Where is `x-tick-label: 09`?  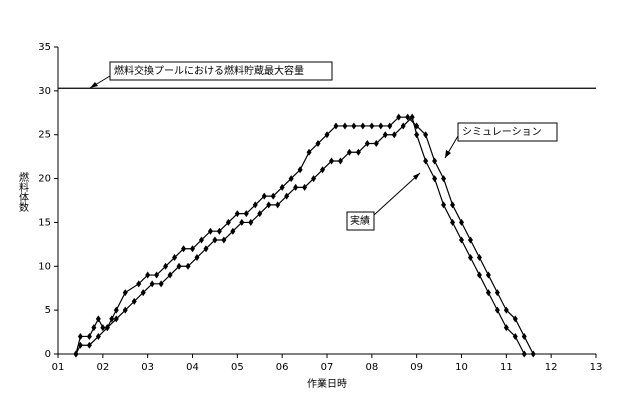 x-tick-label: 09 is located at coordinates (416, 367).